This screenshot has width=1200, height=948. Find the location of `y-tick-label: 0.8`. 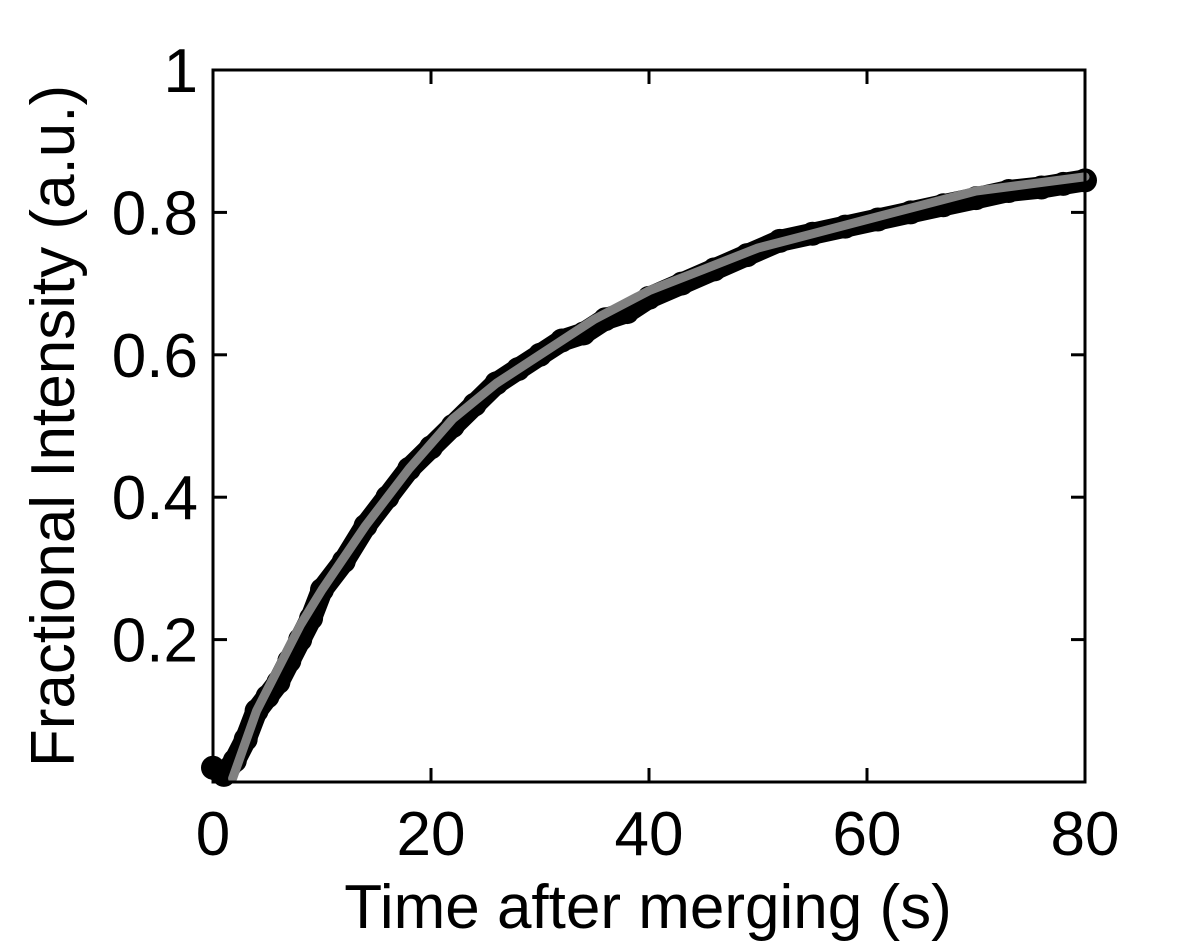

y-tick-label: 0.8 is located at coordinates (155, 213).